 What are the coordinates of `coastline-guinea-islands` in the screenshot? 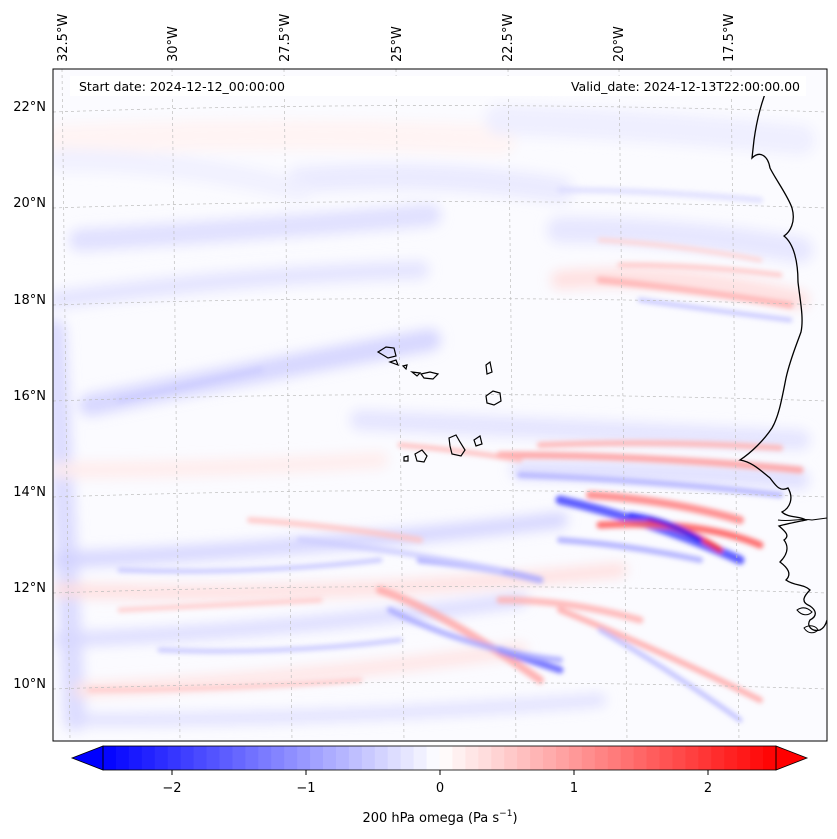 It's located at (807, 620).